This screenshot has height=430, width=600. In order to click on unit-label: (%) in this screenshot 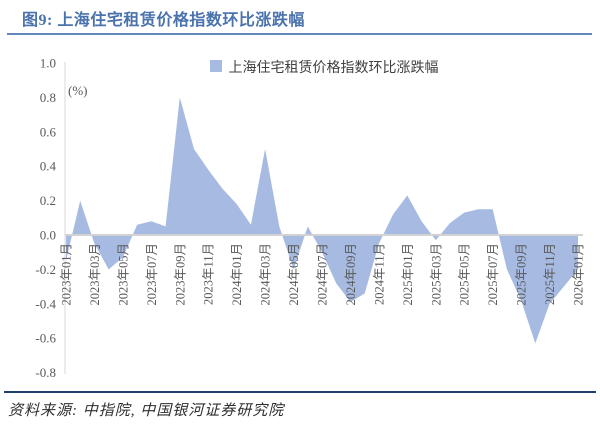, I will do `click(78, 90)`.